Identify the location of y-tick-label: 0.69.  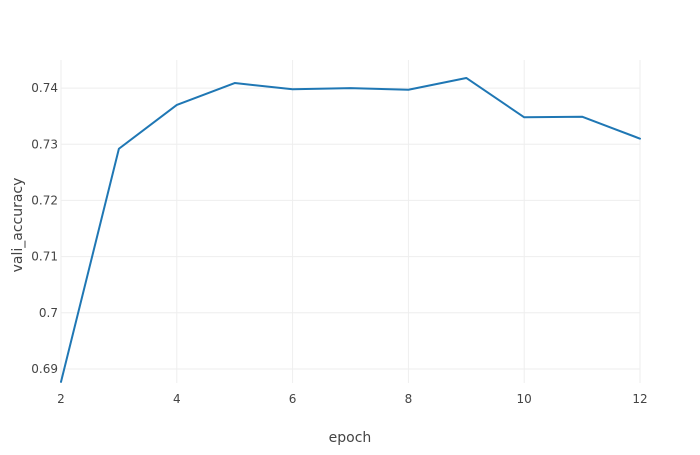
(44, 369).